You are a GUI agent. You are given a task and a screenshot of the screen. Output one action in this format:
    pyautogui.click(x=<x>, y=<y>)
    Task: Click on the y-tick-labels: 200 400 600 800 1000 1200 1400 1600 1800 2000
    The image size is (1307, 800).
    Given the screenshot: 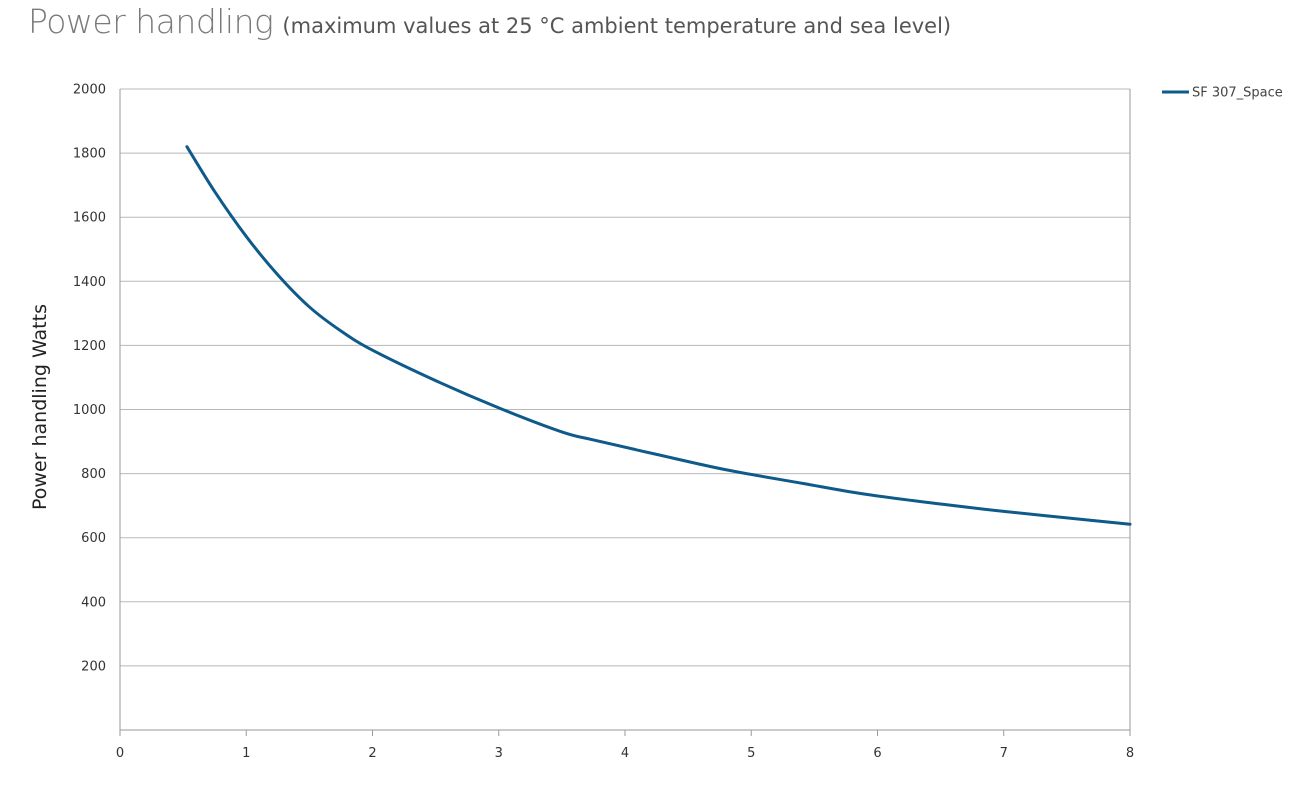 What is the action you would take?
    pyautogui.click(x=89, y=379)
    